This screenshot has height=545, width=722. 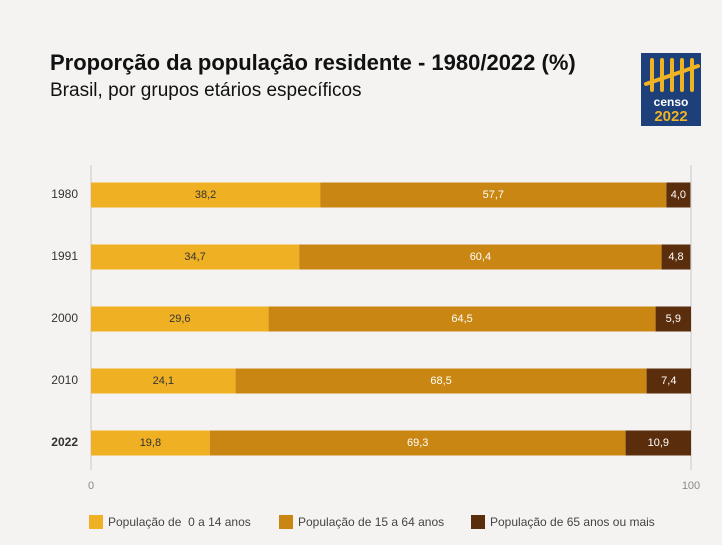 I want to click on y-tick-label: 1980, so click(x=64, y=194).